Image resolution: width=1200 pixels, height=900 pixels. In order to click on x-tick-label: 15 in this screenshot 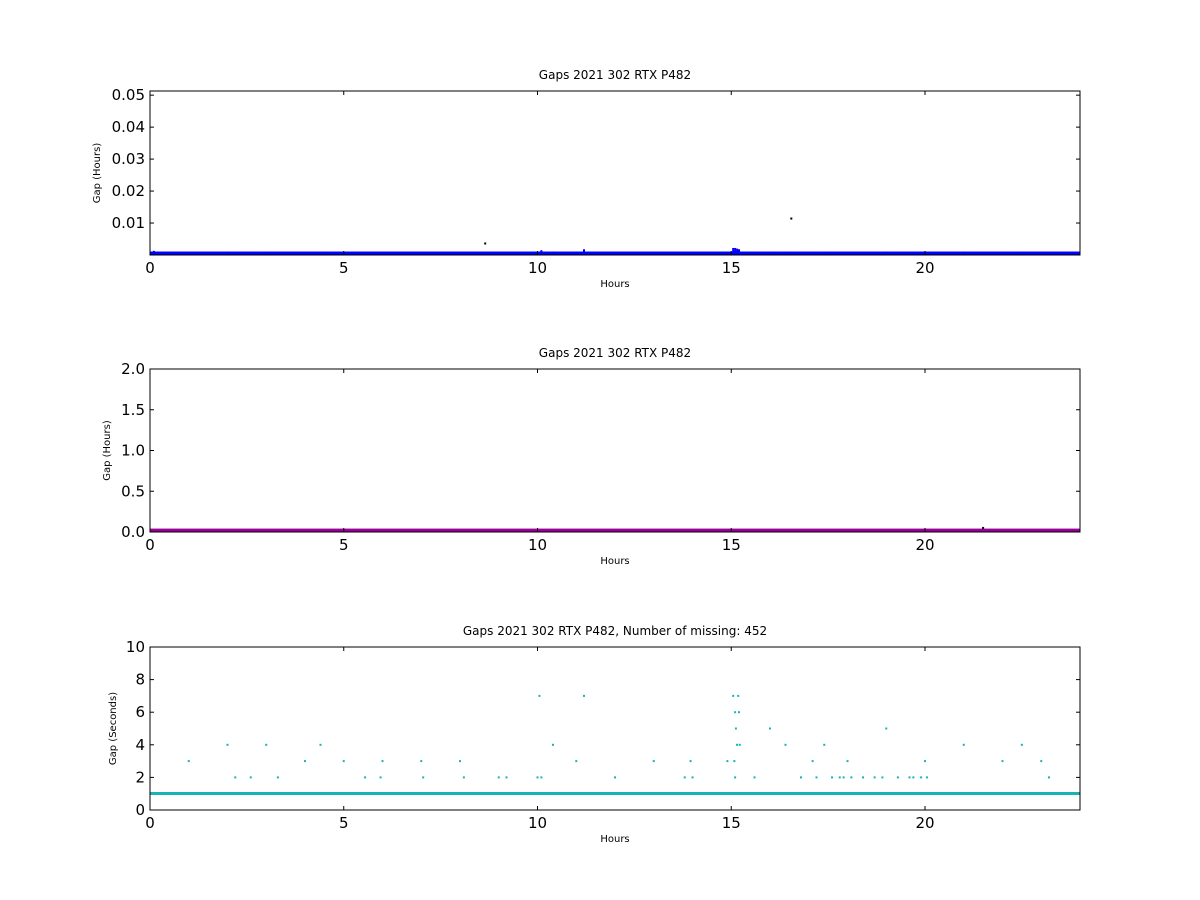, I will do `click(731, 823)`.